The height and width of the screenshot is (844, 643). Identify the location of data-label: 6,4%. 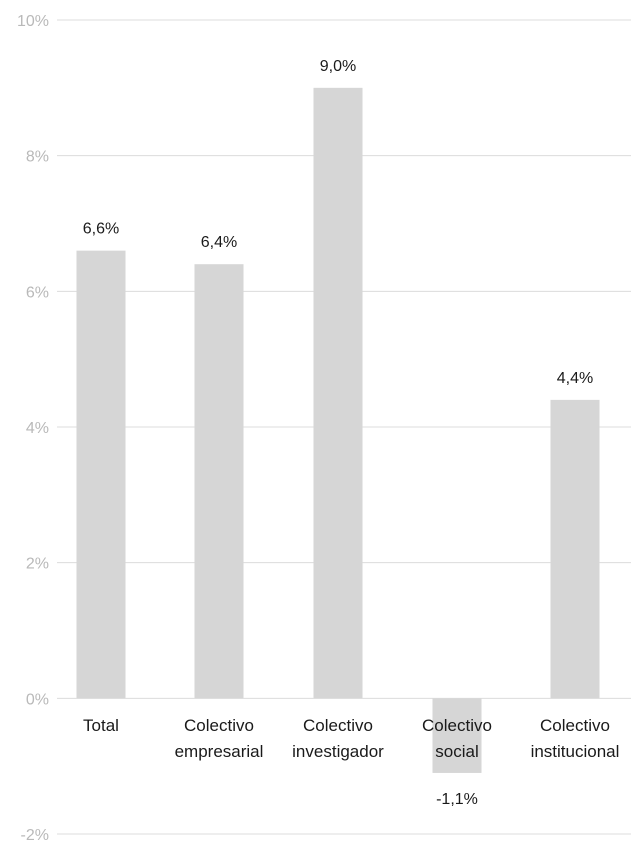
(219, 242).